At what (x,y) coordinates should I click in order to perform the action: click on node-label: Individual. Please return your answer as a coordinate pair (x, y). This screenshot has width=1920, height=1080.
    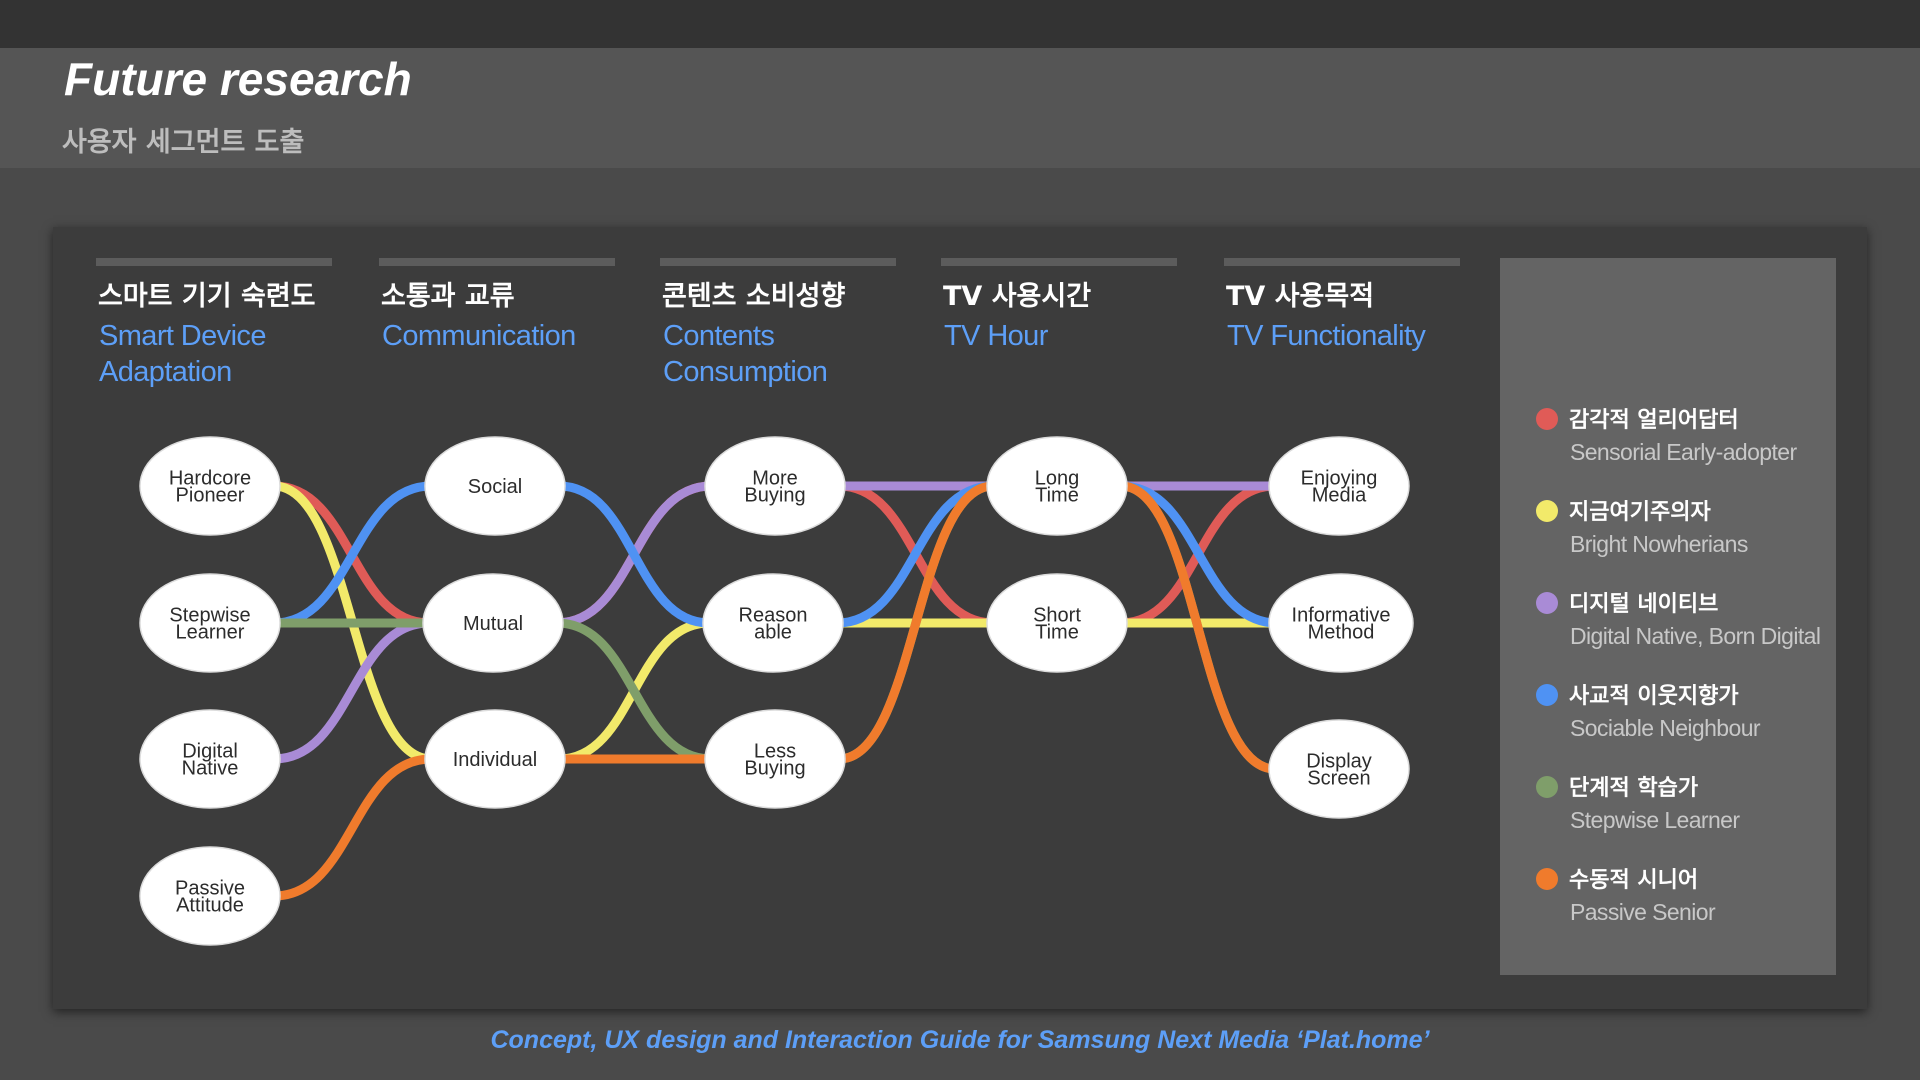
    Looking at the image, I should click on (495, 760).